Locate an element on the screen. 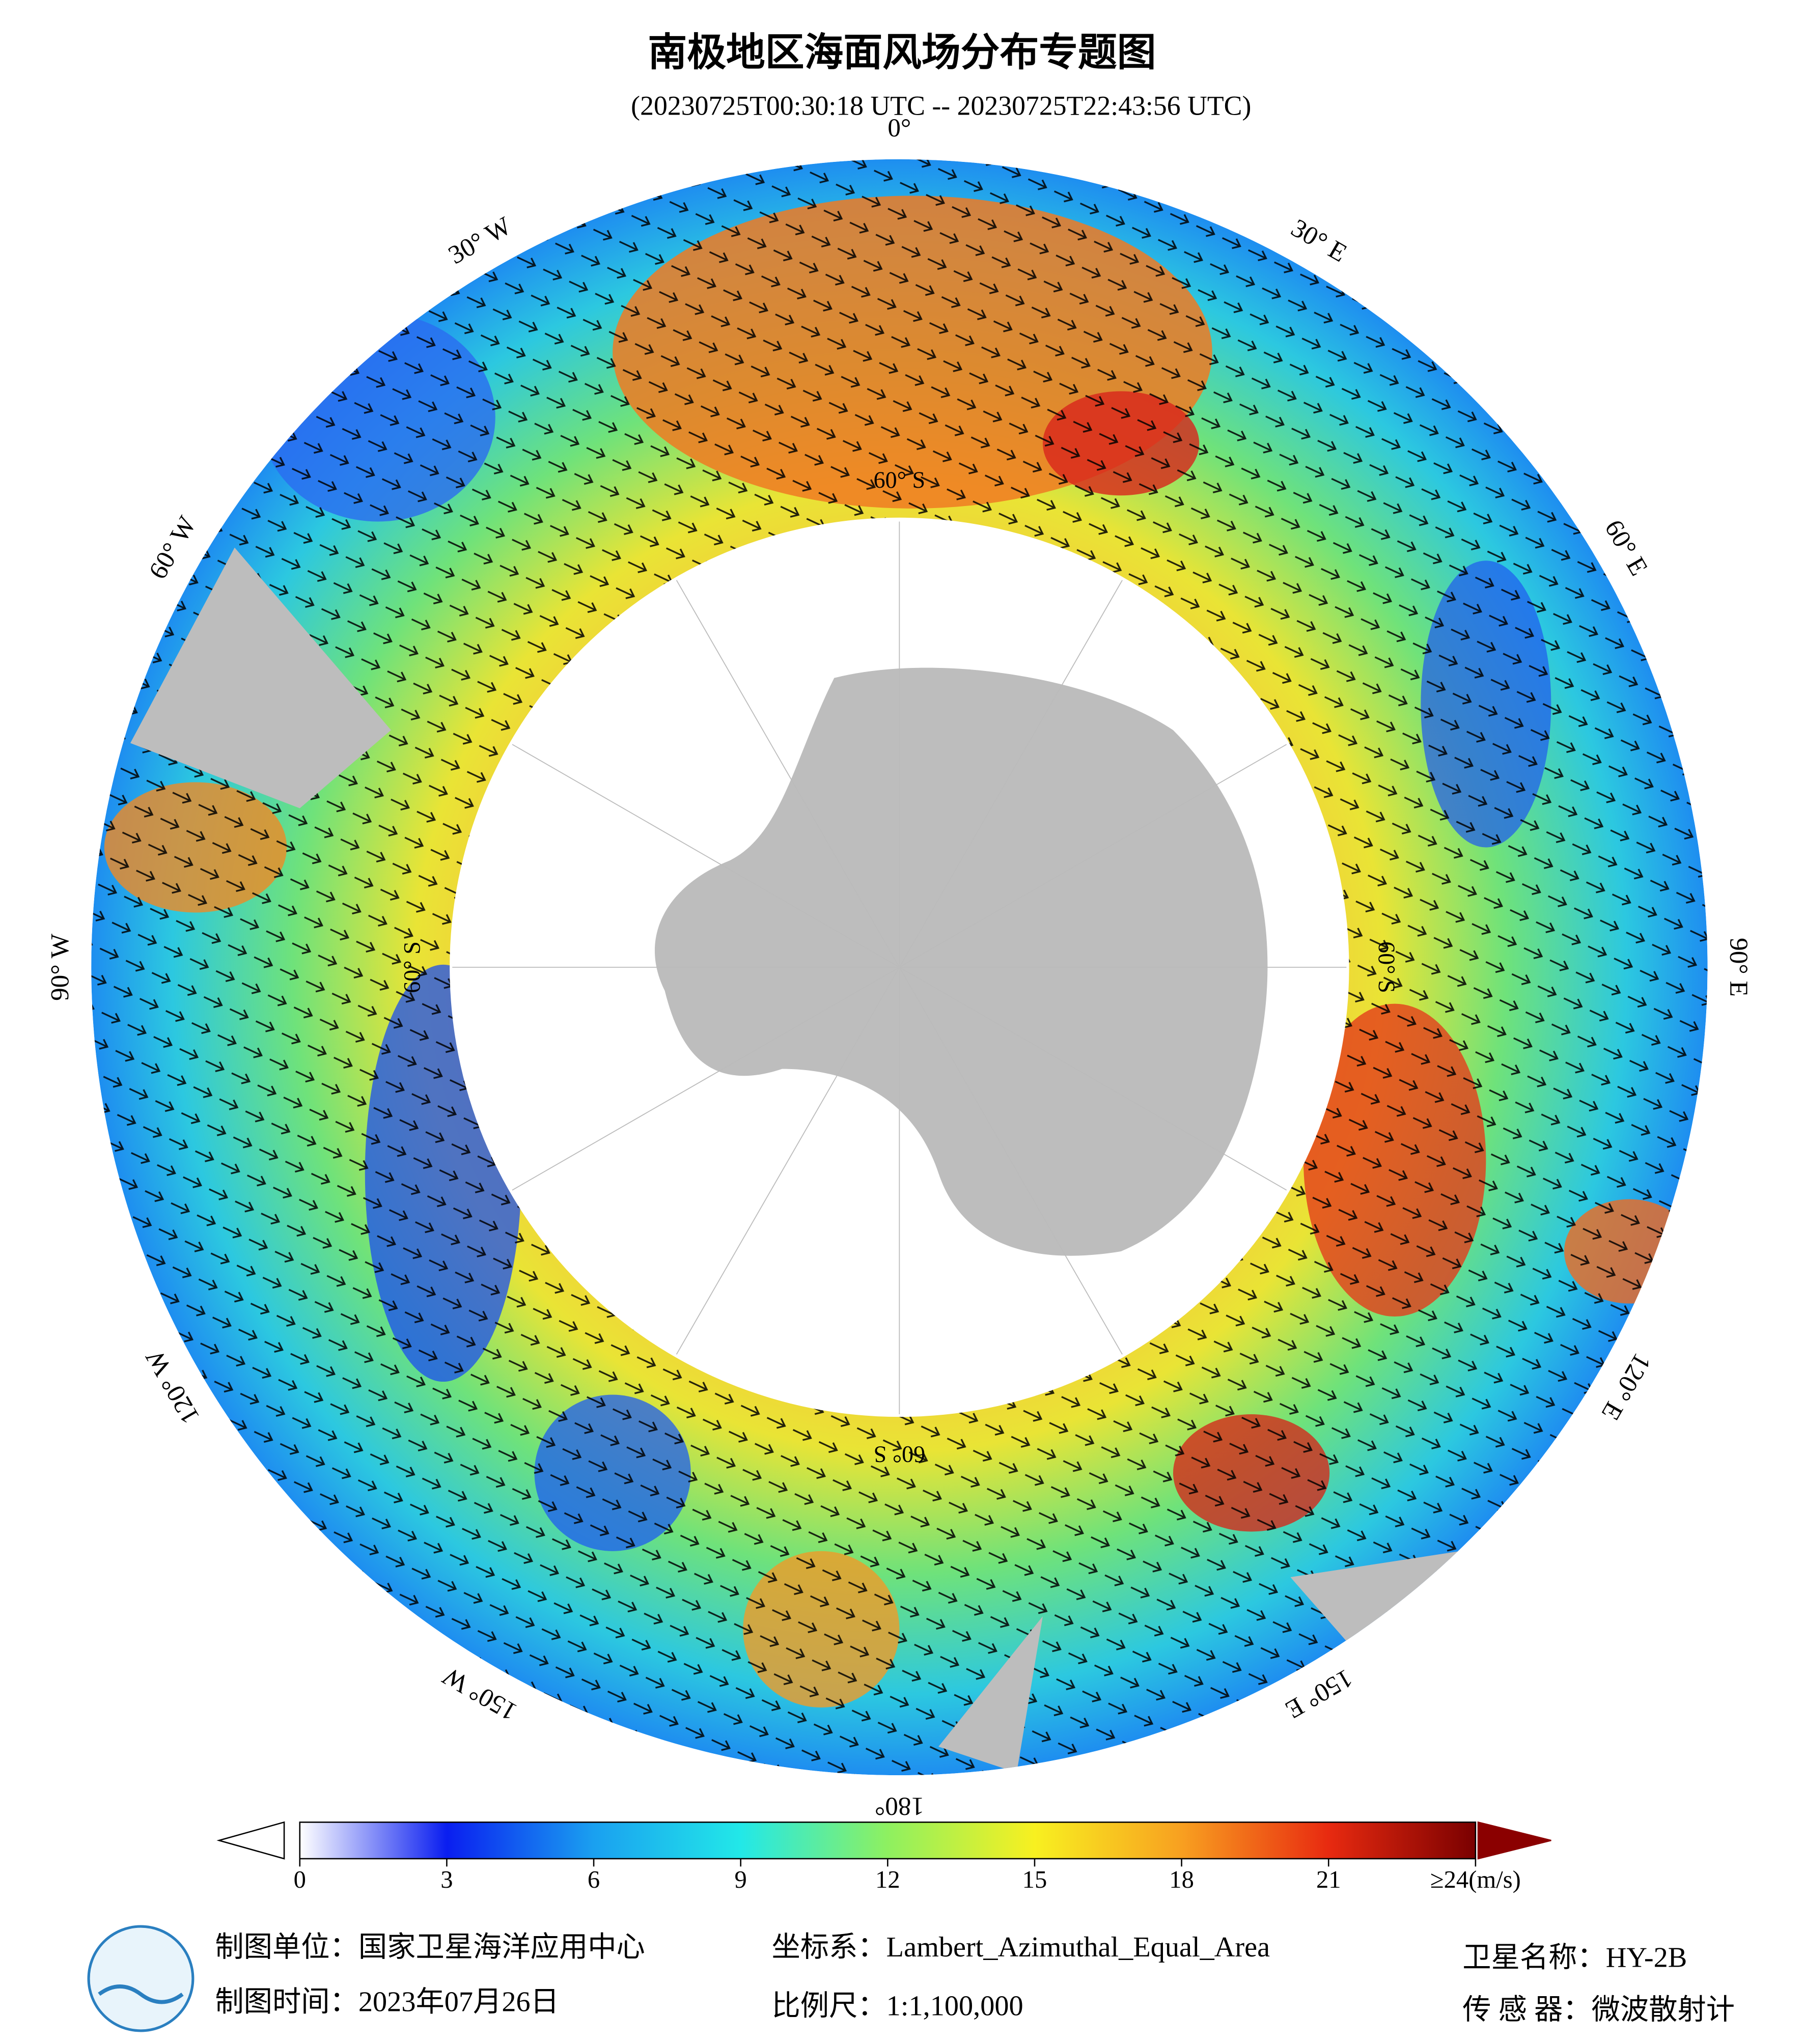 The height and width of the screenshot is (2044, 1804). colorbar: 0 3 6 9 12 15 18 21 ≥24(m/s) is located at coordinates (883, 1857).